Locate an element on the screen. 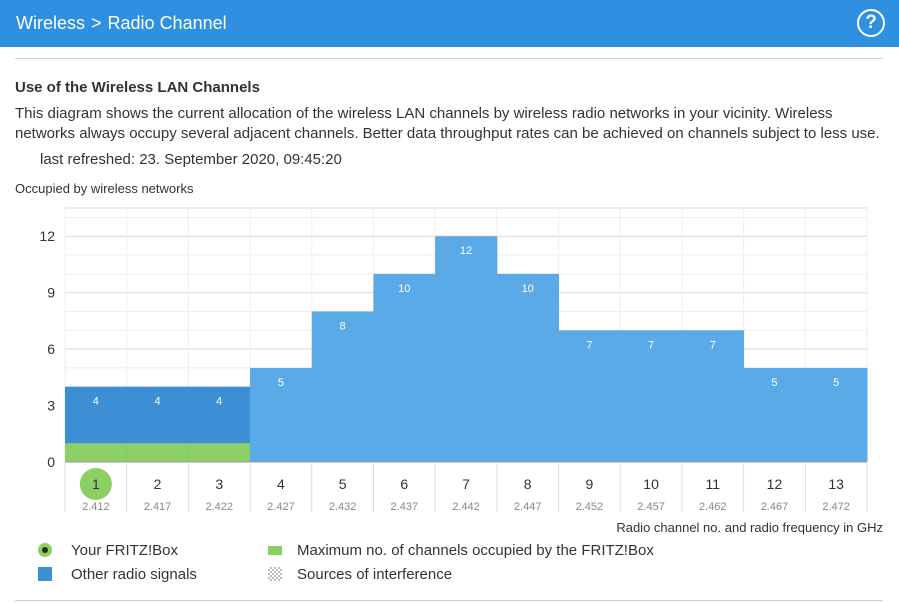  y-axis-label: Occupied by wireless networks is located at coordinates (104, 188).